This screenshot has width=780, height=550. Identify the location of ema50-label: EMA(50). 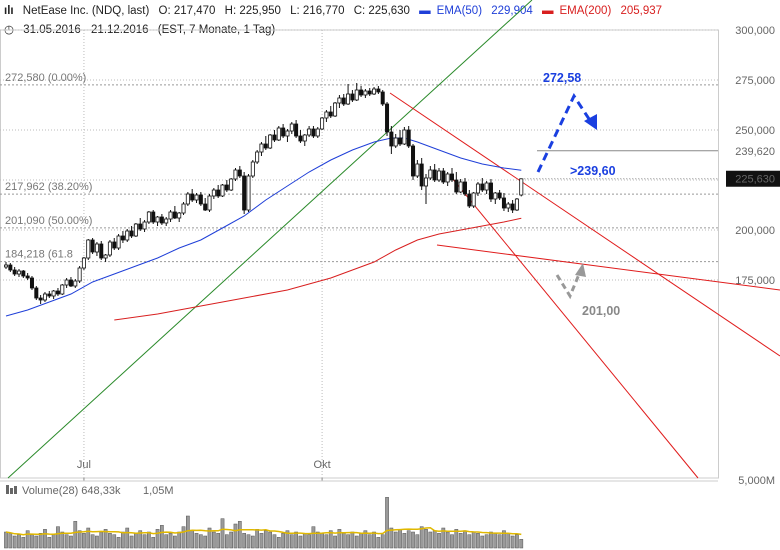
(459, 11).